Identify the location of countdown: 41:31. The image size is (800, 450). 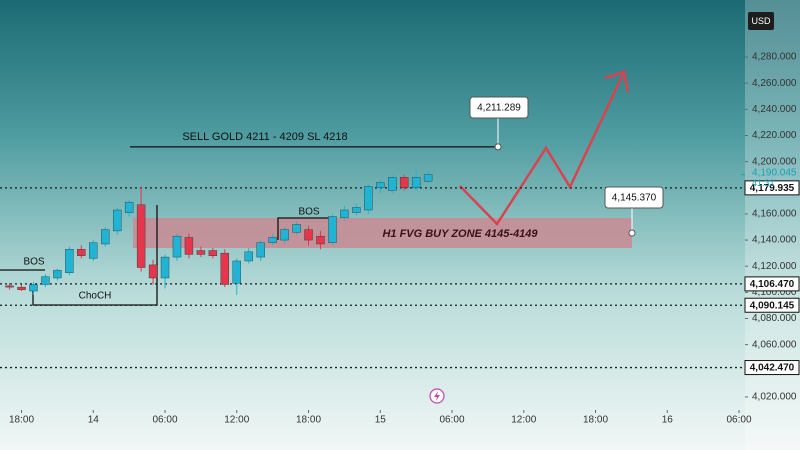
(763, 183).